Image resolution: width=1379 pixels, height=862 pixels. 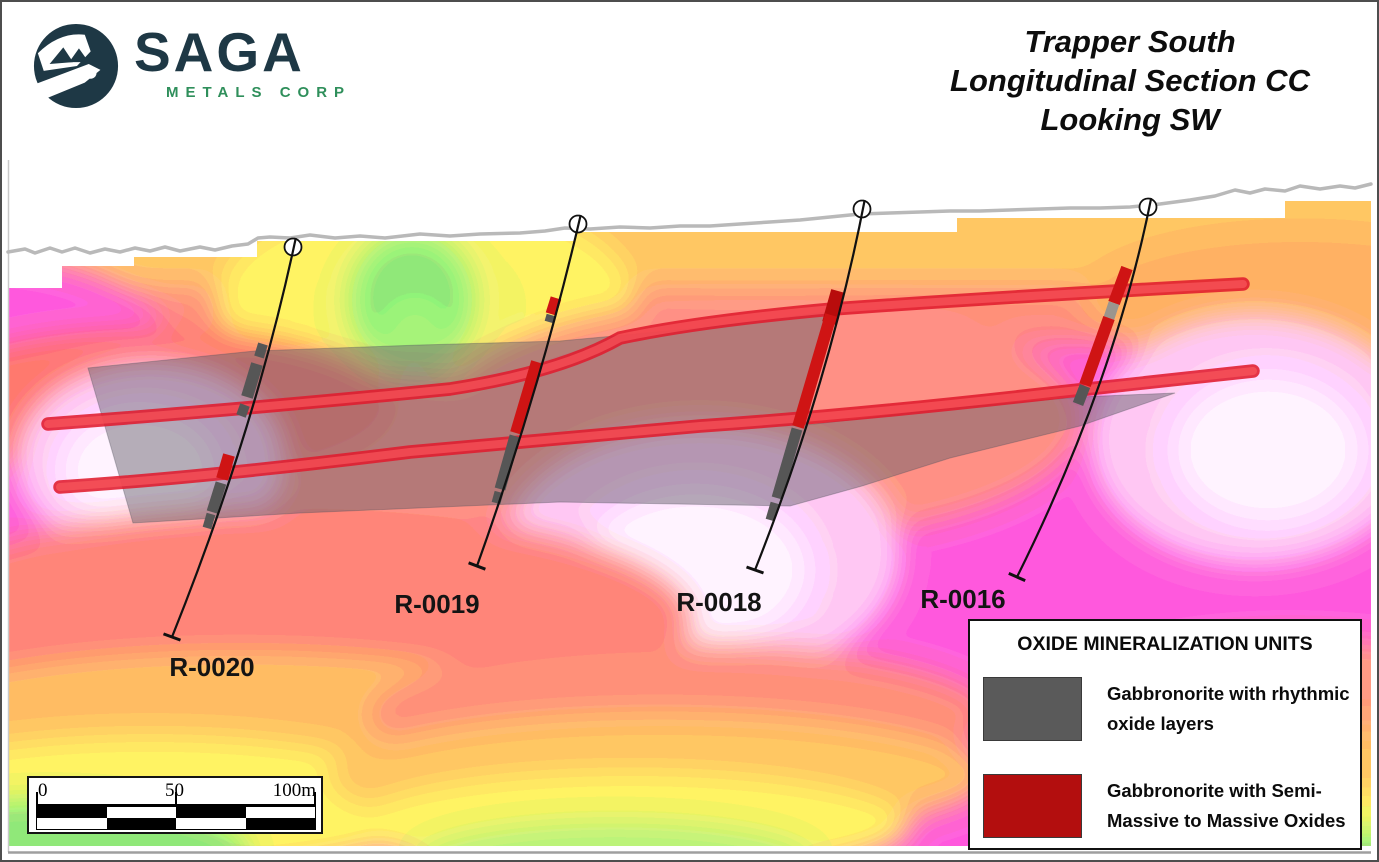 I want to click on brand-subtitle: METALS CORP, so click(x=259, y=92).